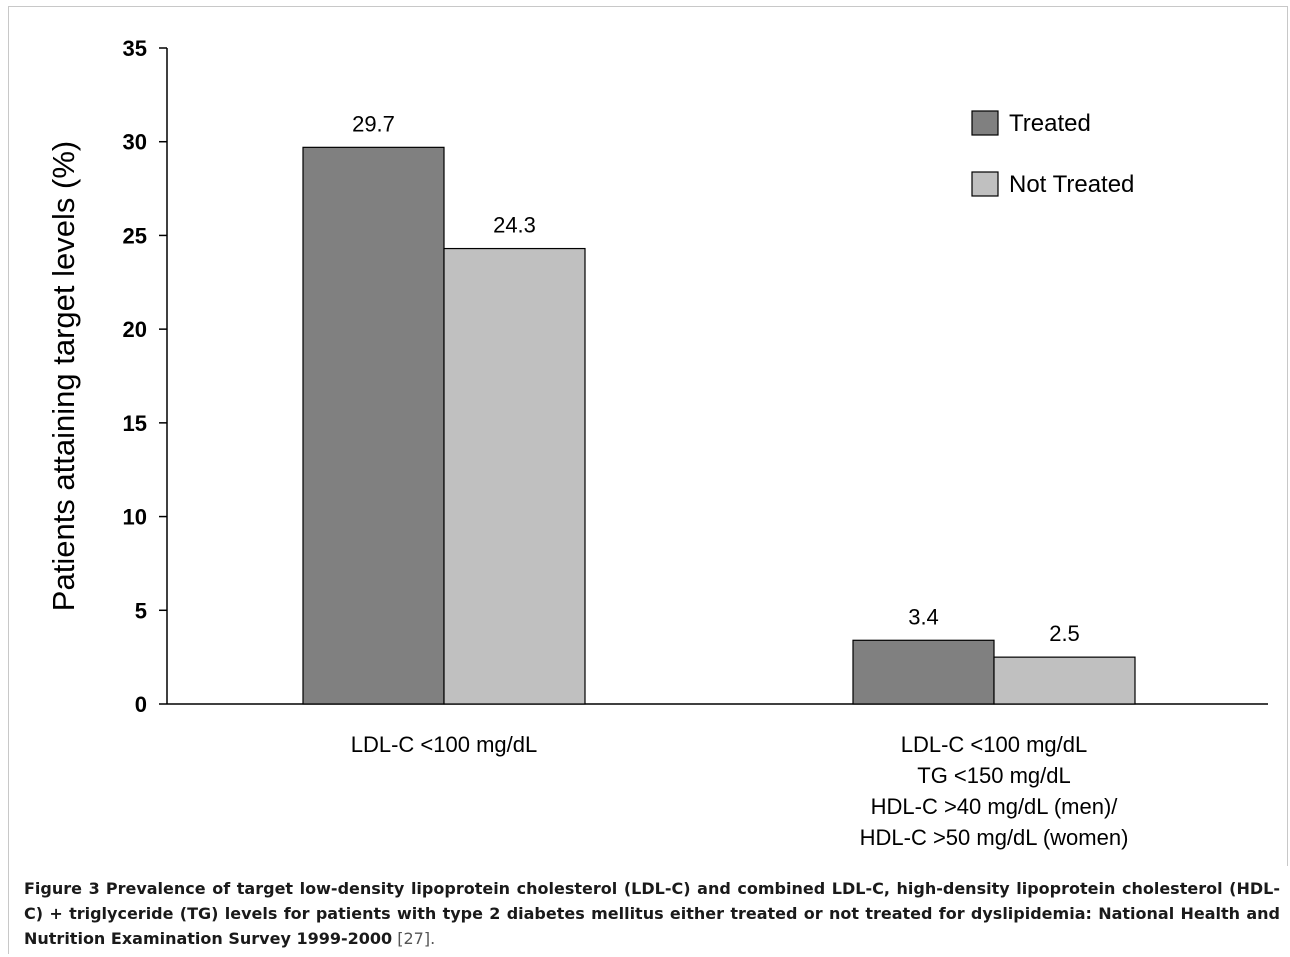 The width and height of the screenshot is (1290, 957). I want to click on y-tick-label: 35, so click(135, 48).